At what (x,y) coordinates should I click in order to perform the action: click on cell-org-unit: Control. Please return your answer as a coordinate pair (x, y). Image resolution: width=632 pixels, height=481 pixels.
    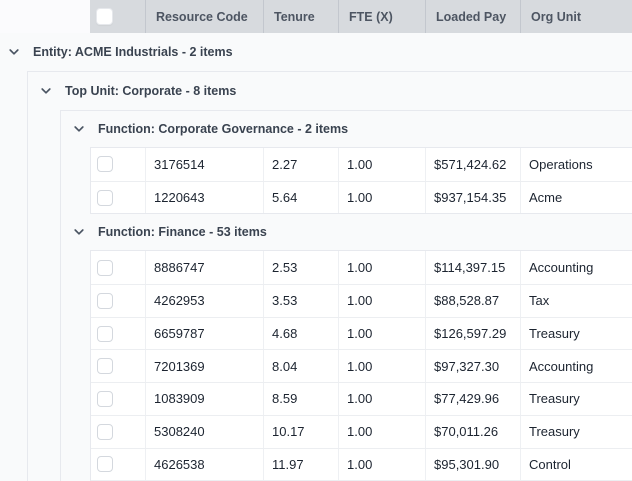
    Looking at the image, I should click on (576, 464).